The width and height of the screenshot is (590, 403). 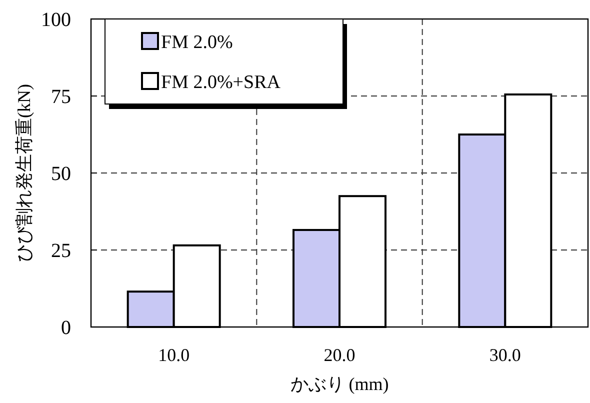 I want to click on y-tick-label: 100, so click(x=56, y=20).